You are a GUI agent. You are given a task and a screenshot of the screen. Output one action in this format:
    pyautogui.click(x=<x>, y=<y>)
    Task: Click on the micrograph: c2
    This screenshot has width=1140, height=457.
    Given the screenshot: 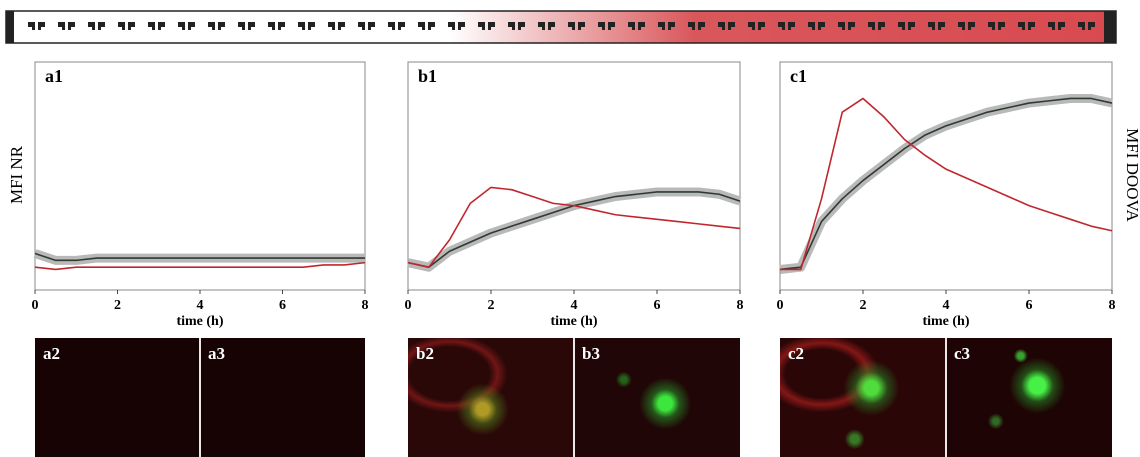 What is the action you would take?
    pyautogui.click(x=863, y=397)
    